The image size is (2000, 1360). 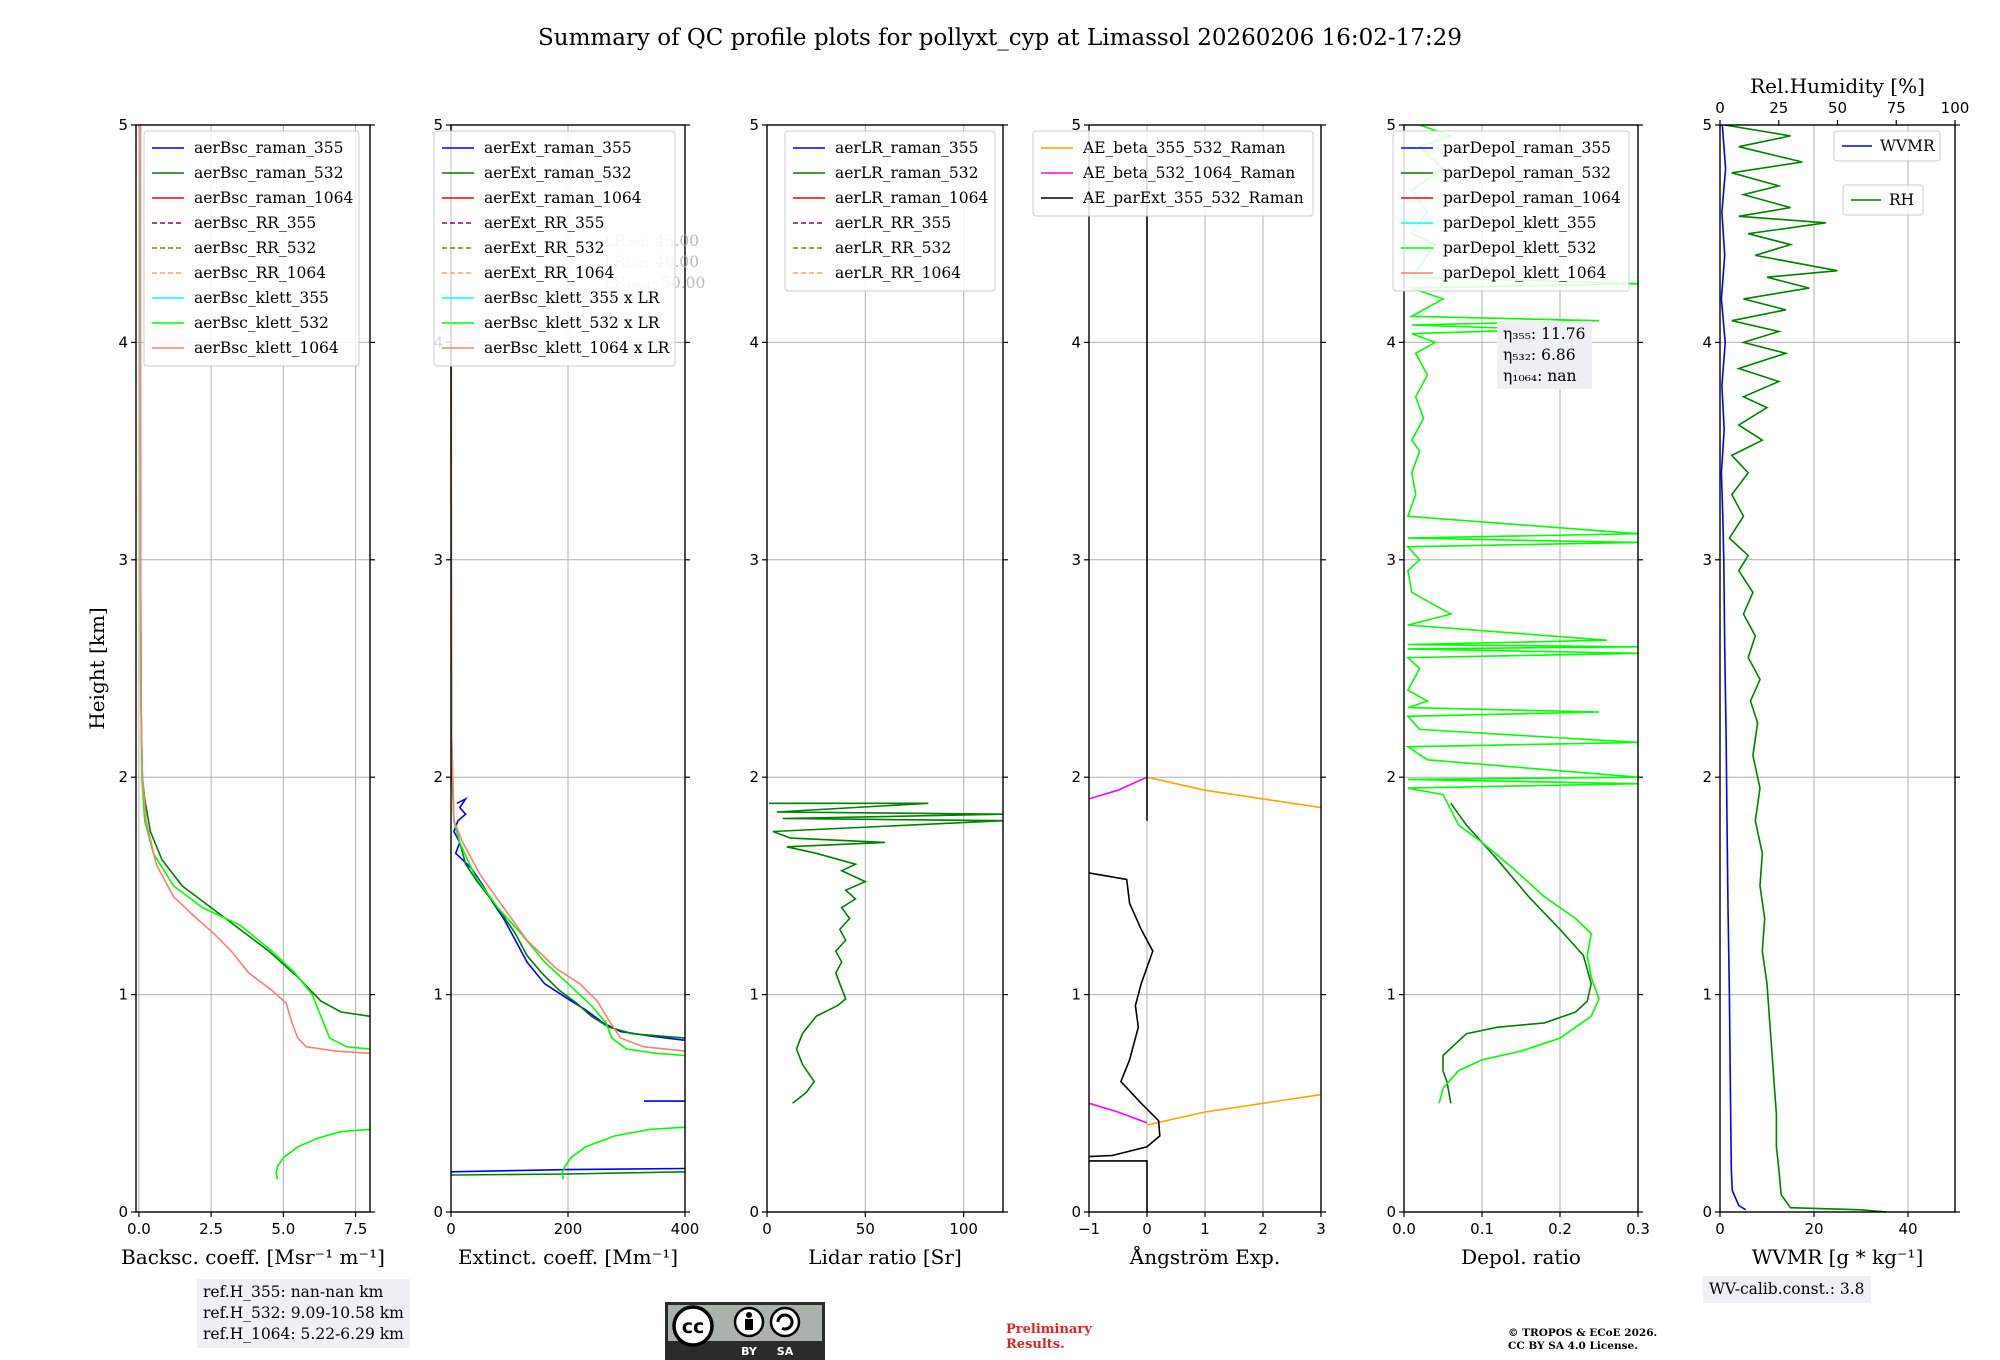 I want to click on x-top-tick-label: 100, so click(x=1955, y=108).